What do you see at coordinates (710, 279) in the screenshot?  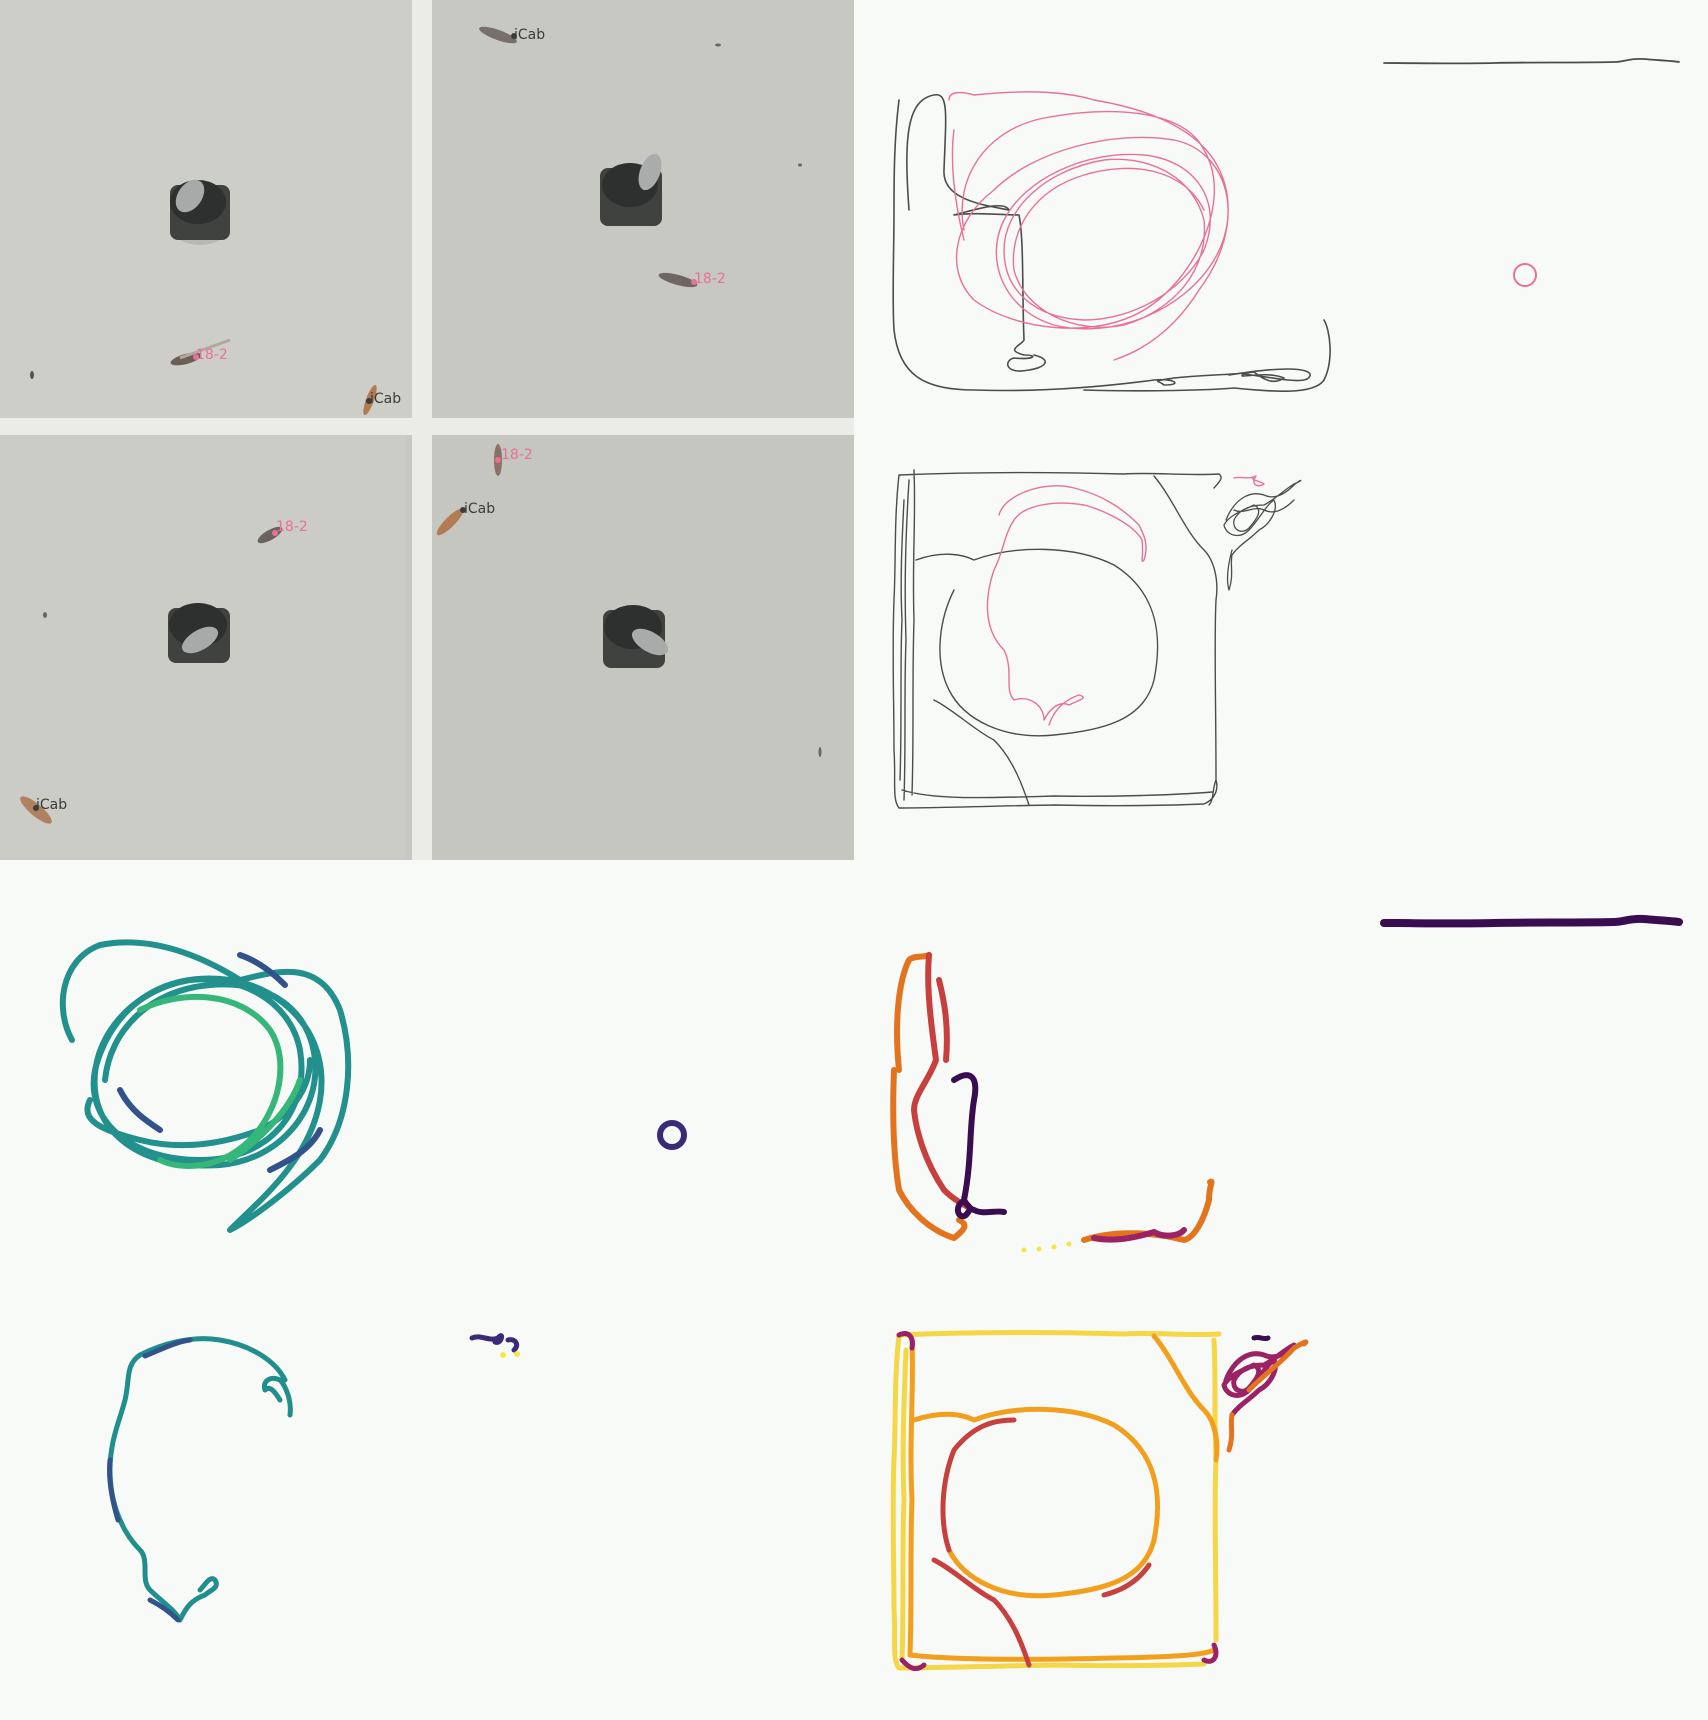 I see `fish-label-18-2-2: 18-2` at bounding box center [710, 279].